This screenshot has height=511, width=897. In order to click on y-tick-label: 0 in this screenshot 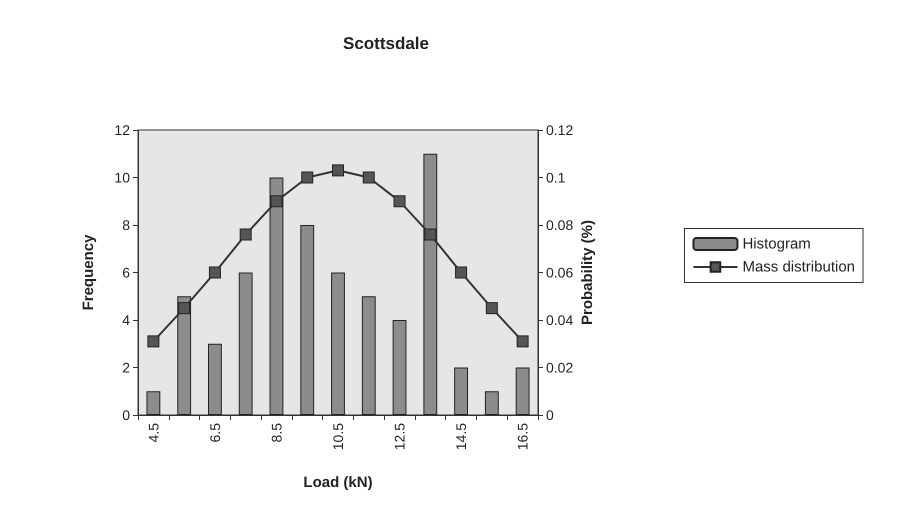, I will do `click(126, 415)`.